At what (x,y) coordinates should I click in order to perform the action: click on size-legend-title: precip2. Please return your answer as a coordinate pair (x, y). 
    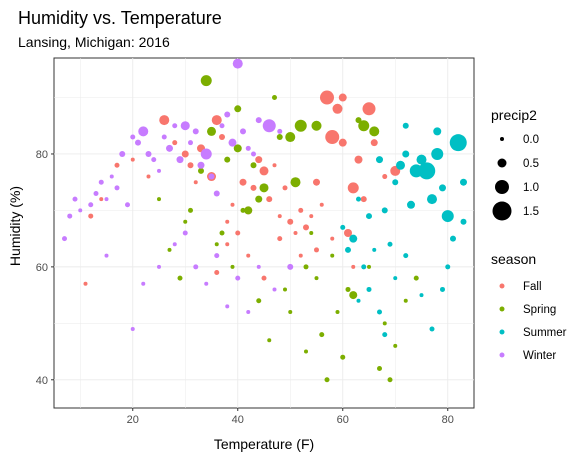
    Looking at the image, I should click on (514, 115).